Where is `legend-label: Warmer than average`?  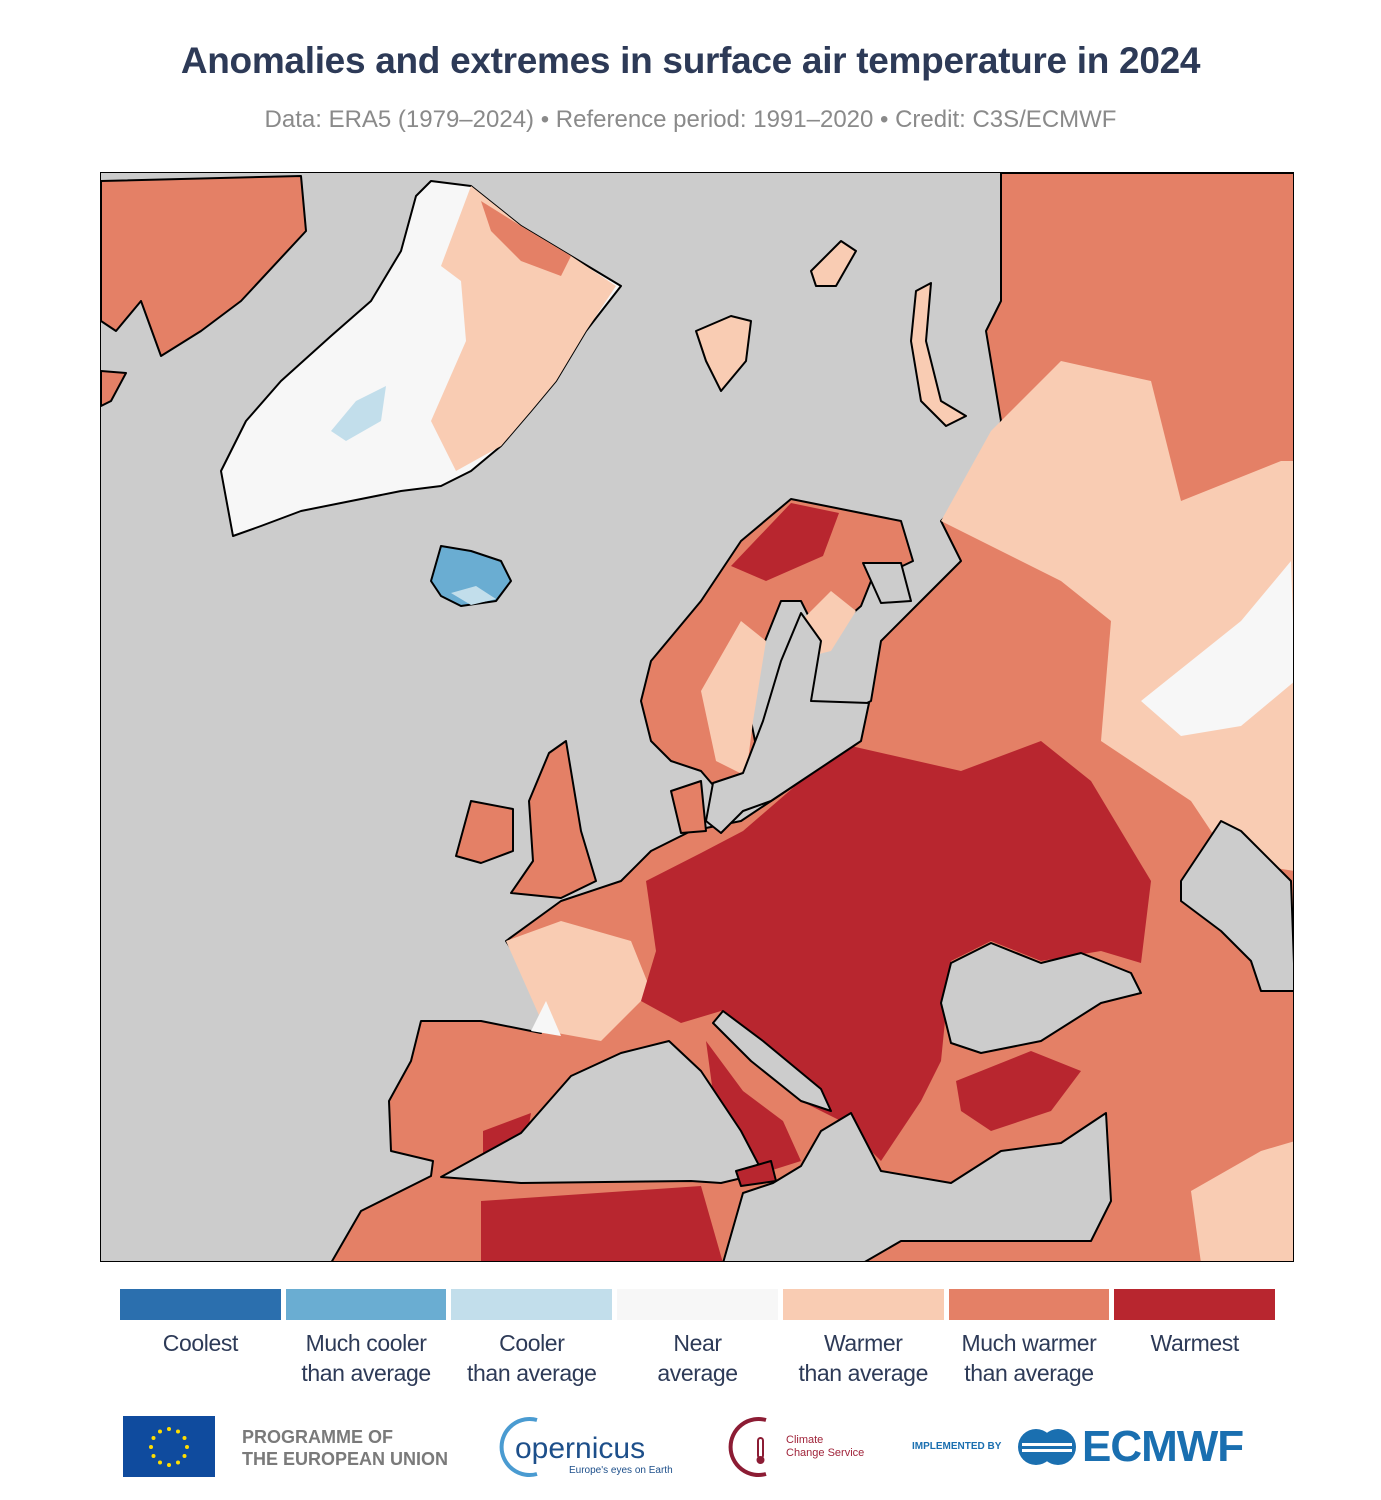 legend-label: Warmer than average is located at coordinates (863, 1358).